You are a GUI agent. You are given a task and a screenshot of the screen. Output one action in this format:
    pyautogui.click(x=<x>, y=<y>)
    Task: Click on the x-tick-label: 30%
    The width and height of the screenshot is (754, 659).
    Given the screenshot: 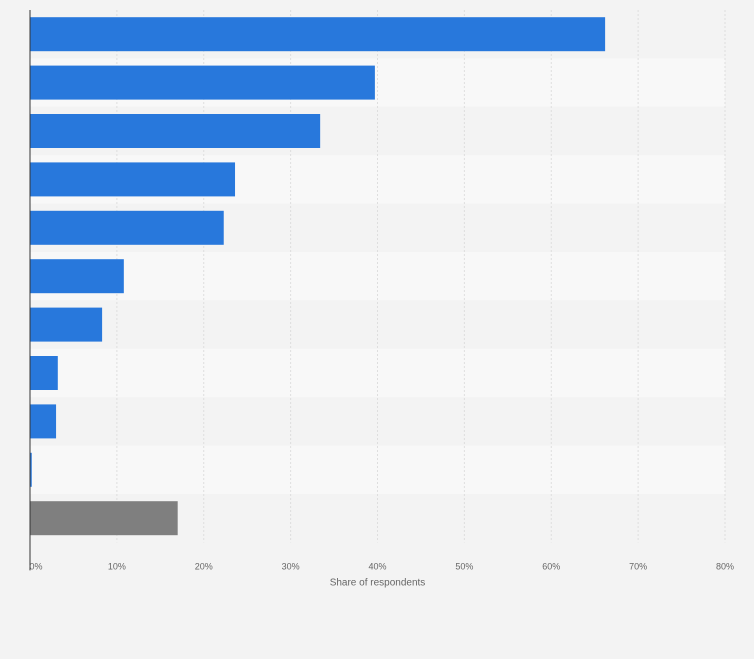 What is the action you would take?
    pyautogui.click(x=291, y=566)
    